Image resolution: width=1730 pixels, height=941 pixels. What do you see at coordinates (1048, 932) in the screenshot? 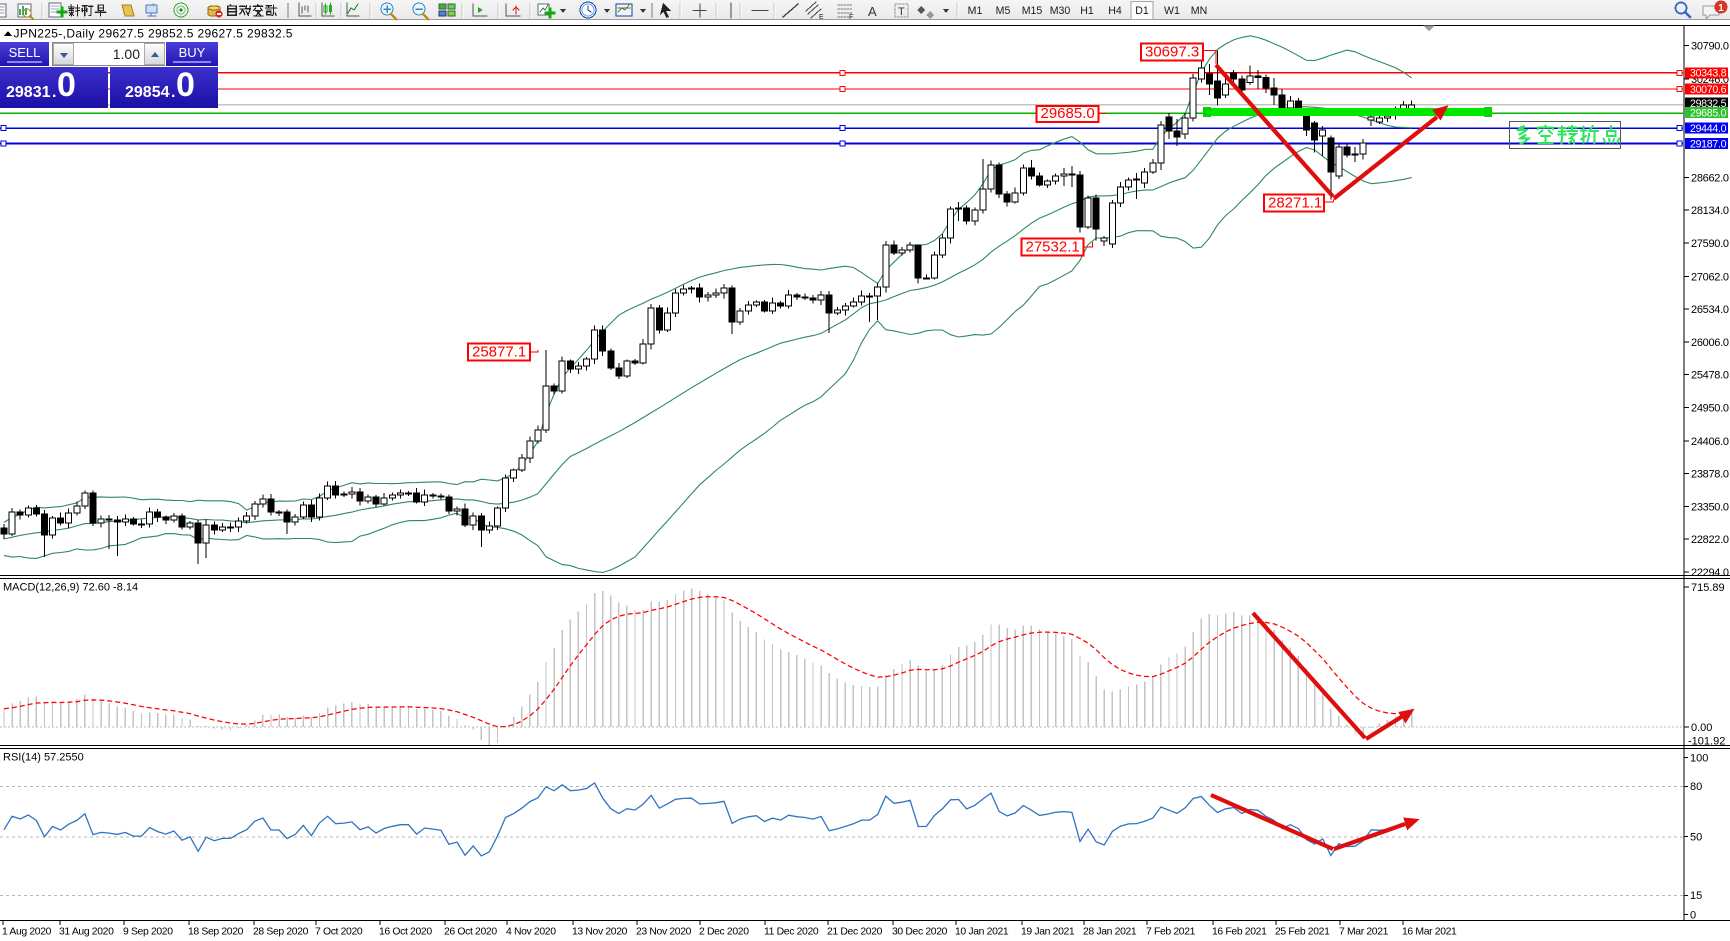
I see `svg-text: 19 Jan 2021` at bounding box center [1048, 932].